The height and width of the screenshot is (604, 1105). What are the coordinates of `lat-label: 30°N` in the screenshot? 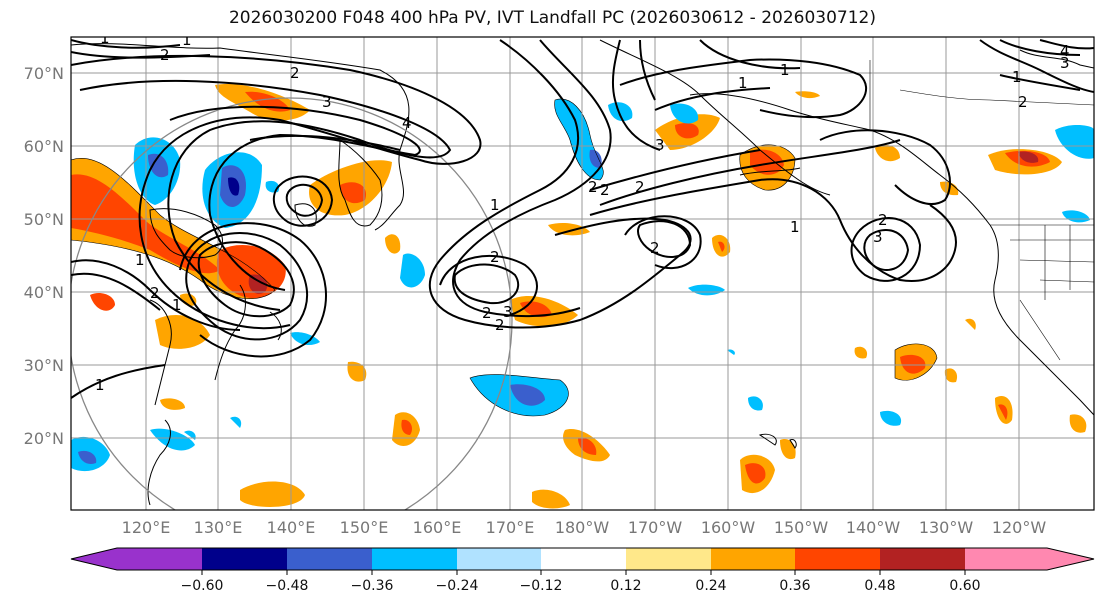 It's located at (44, 365).